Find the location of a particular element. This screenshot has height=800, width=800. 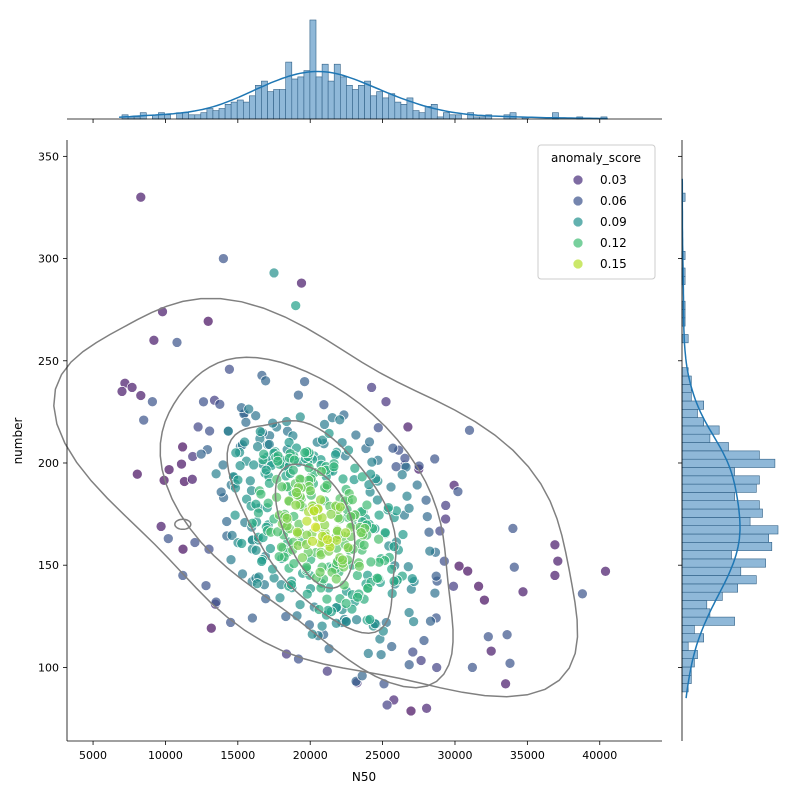

x-axis-ticks: 5000 10000 15000 20000 25000 30000 35000 40000 is located at coordinates (348, 751).